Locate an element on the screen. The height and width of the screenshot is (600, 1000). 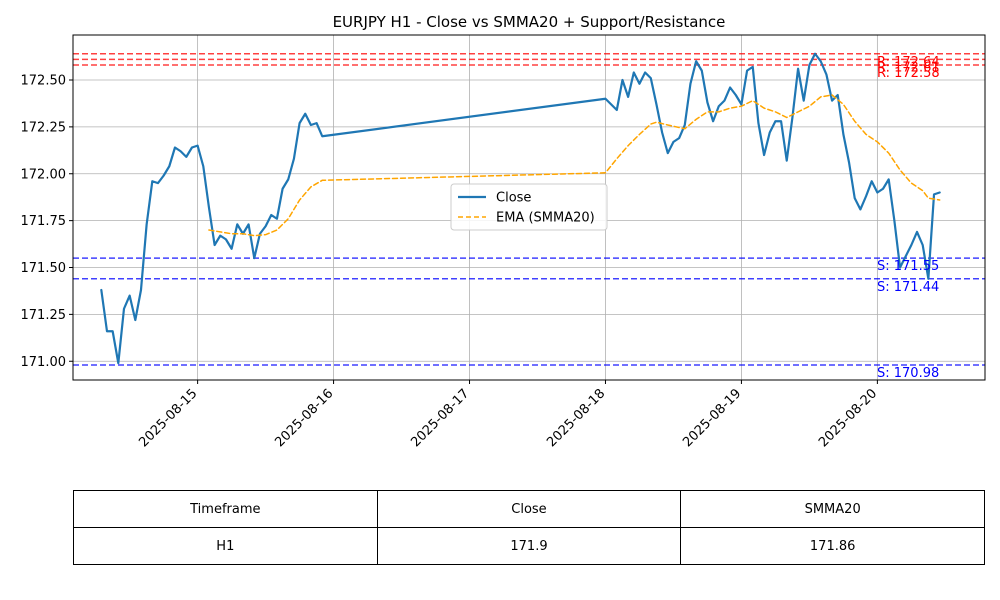
support-label: S: 171.55 is located at coordinates (908, 266).